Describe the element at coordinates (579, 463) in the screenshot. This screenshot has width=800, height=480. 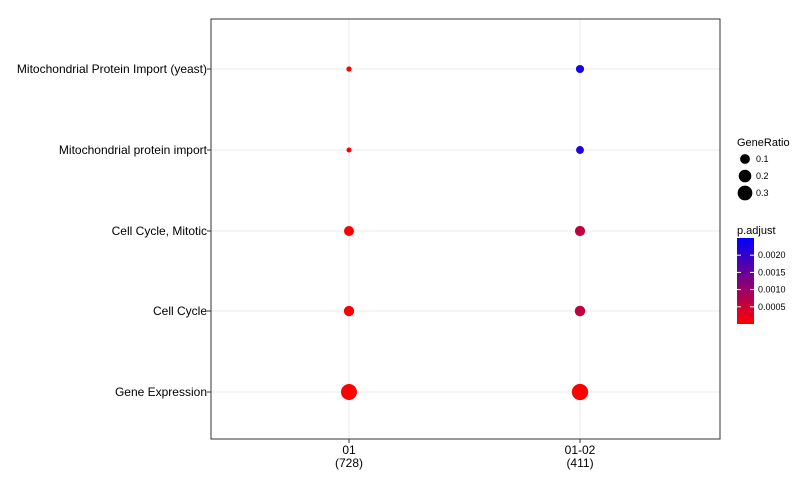
I see `x-tick-count: (411)` at that location.